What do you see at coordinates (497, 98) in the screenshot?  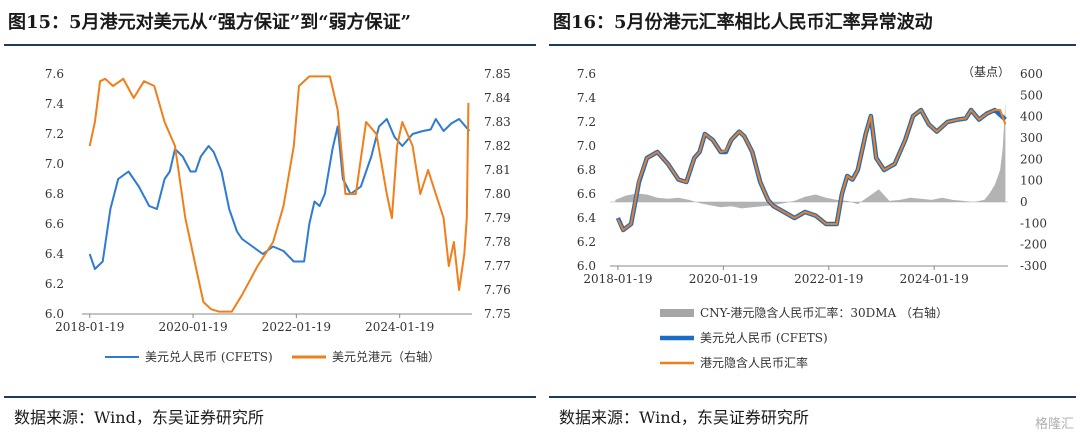 I see `y-right-tick-label: 7.84` at bounding box center [497, 98].